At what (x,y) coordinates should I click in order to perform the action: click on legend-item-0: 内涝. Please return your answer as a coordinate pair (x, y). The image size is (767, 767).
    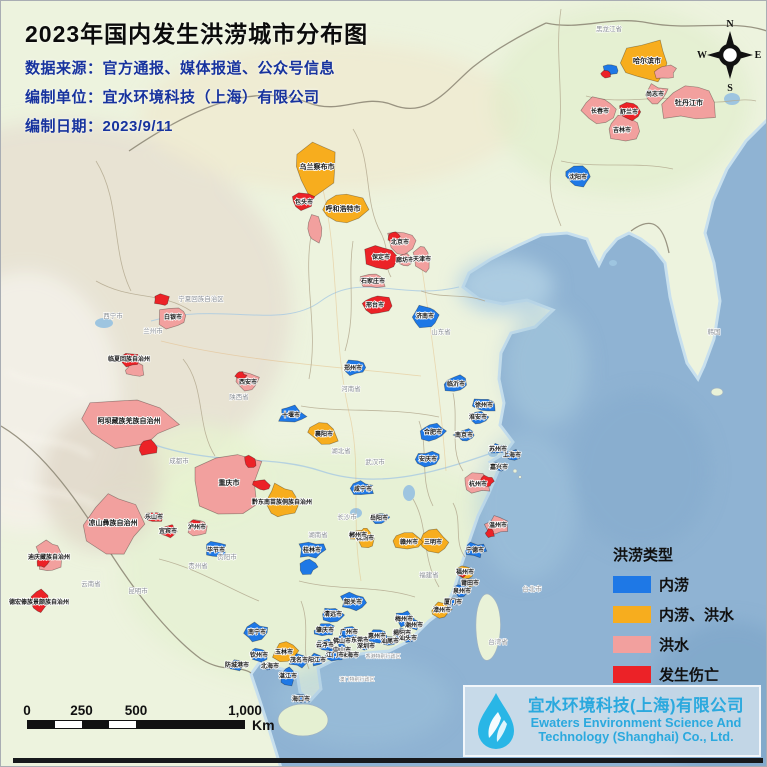
    Looking at the image, I should click on (688, 584).